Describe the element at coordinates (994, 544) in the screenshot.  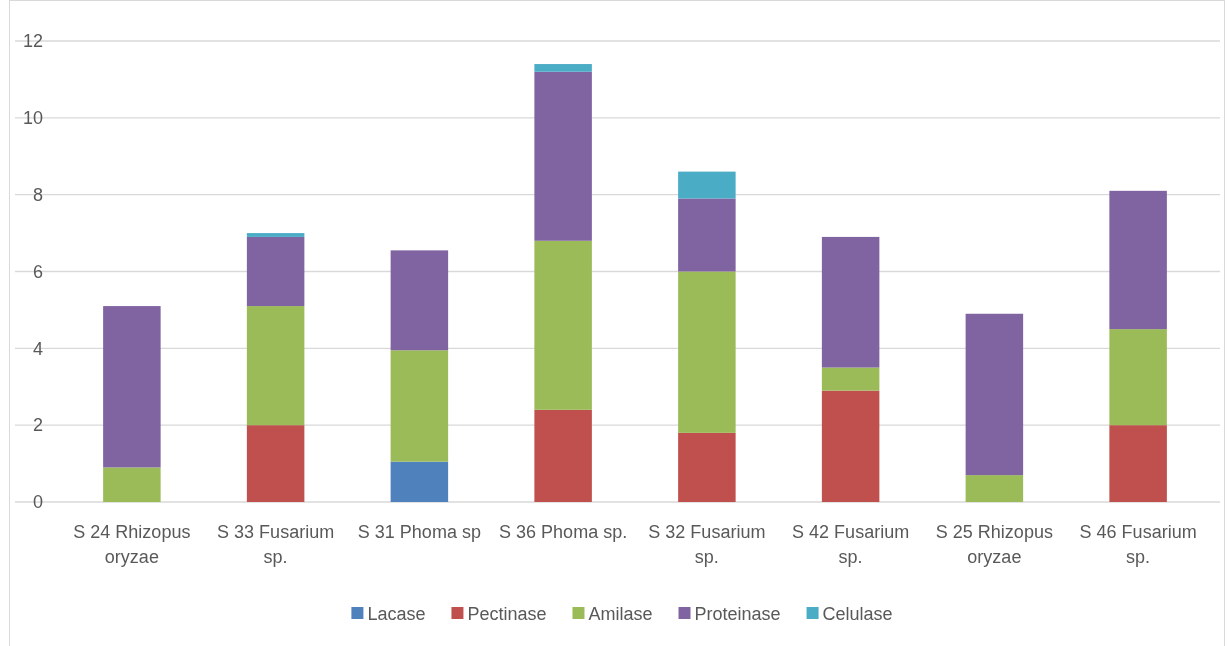
I see `x-tick-label: S 25 Rhizopus oryzae` at that location.